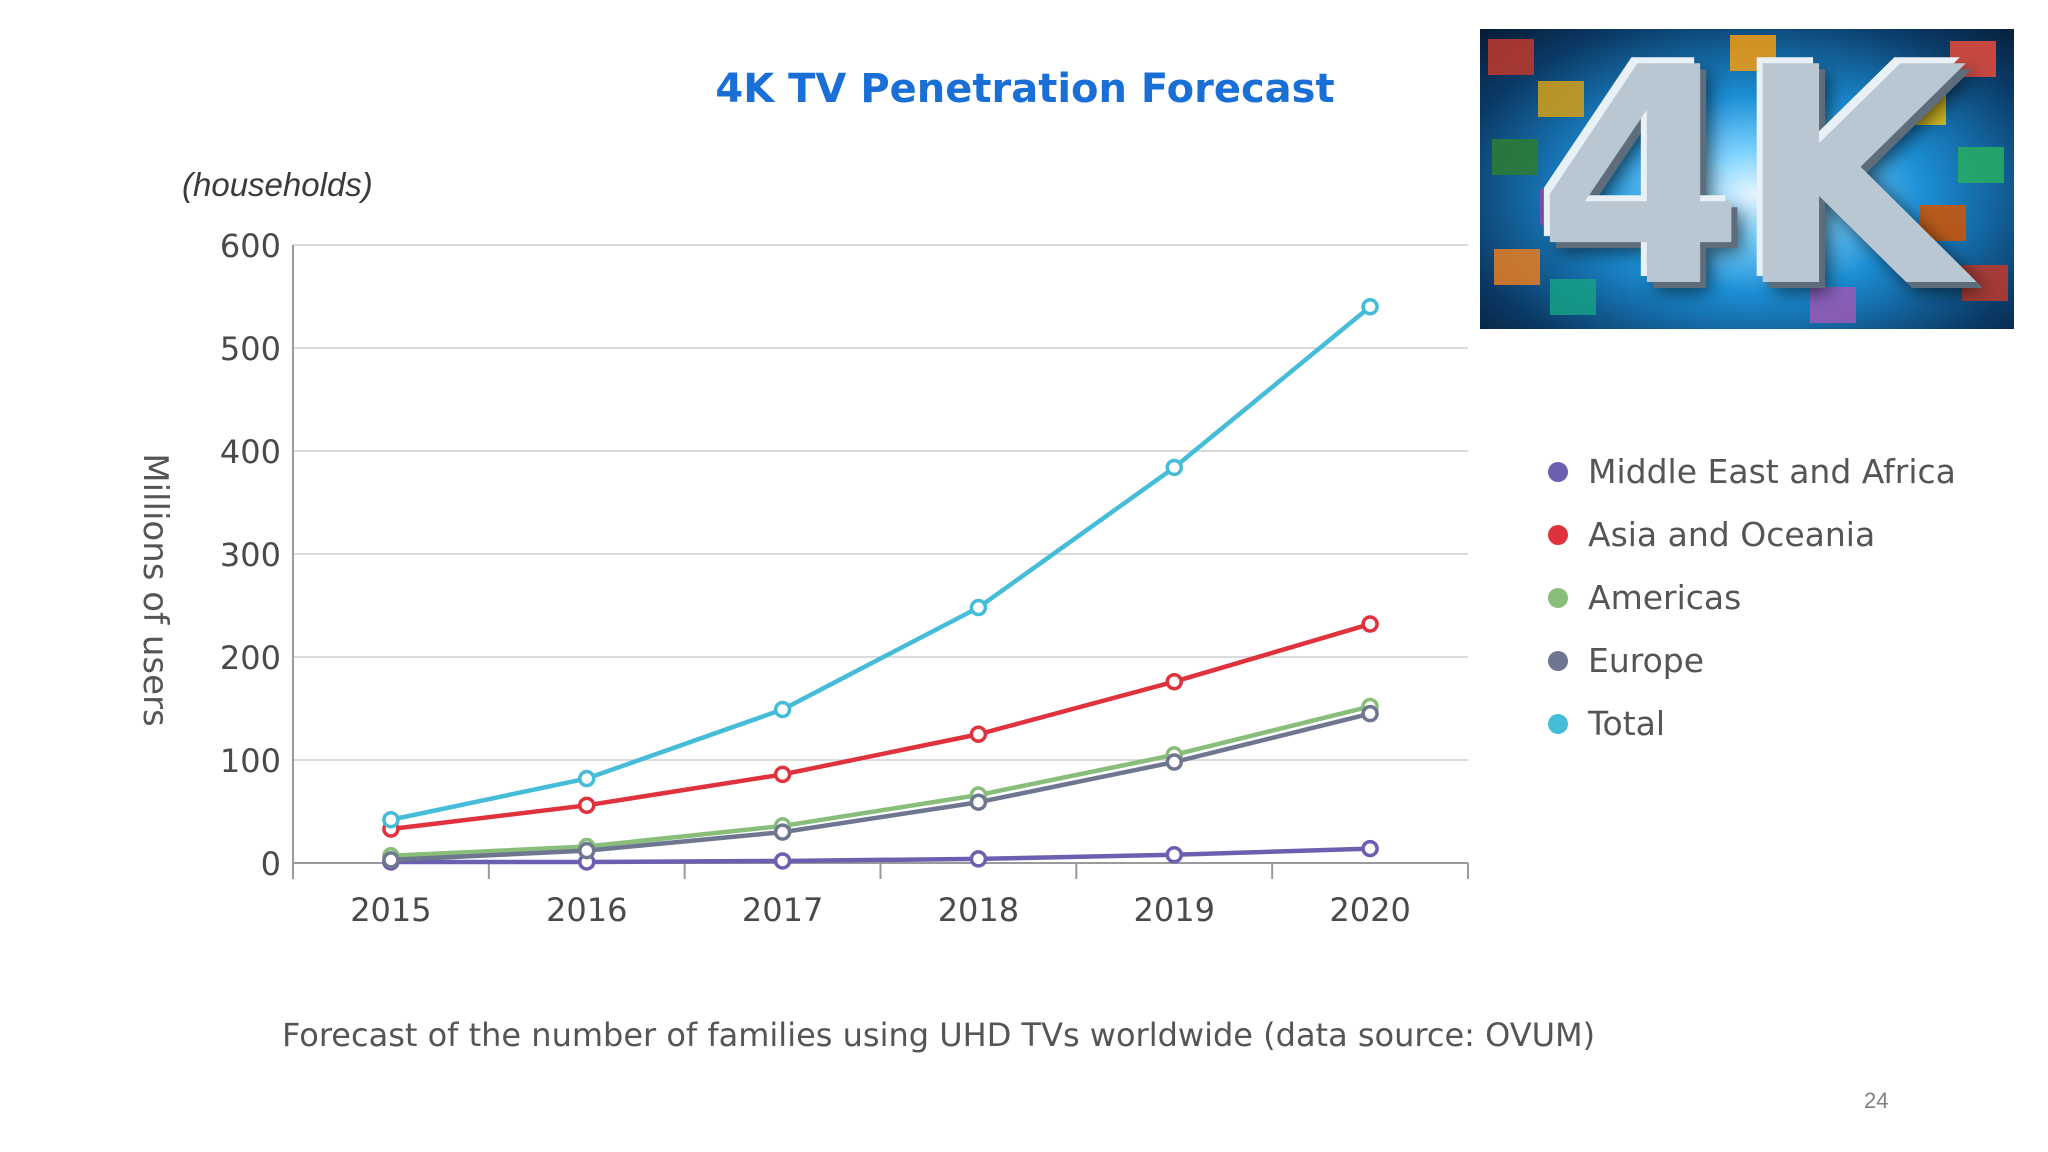 This screenshot has width=2048, height=1152. What do you see at coordinates (1627, 723) in the screenshot?
I see `legend-label: Total` at bounding box center [1627, 723].